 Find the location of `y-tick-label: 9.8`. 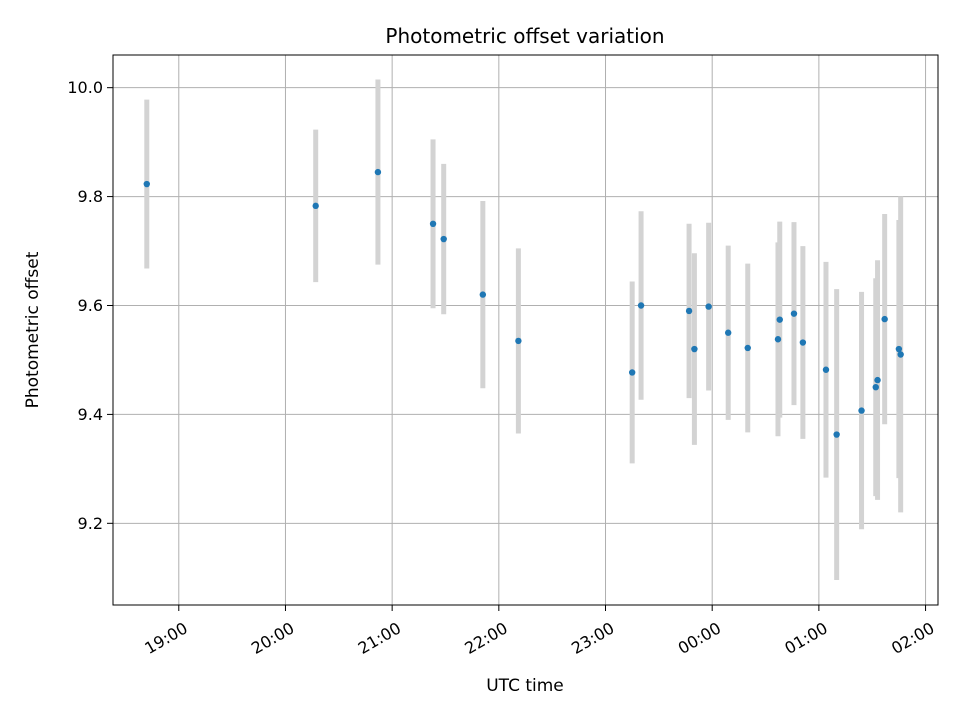

y-tick-label: 9.8 is located at coordinates (90, 196).